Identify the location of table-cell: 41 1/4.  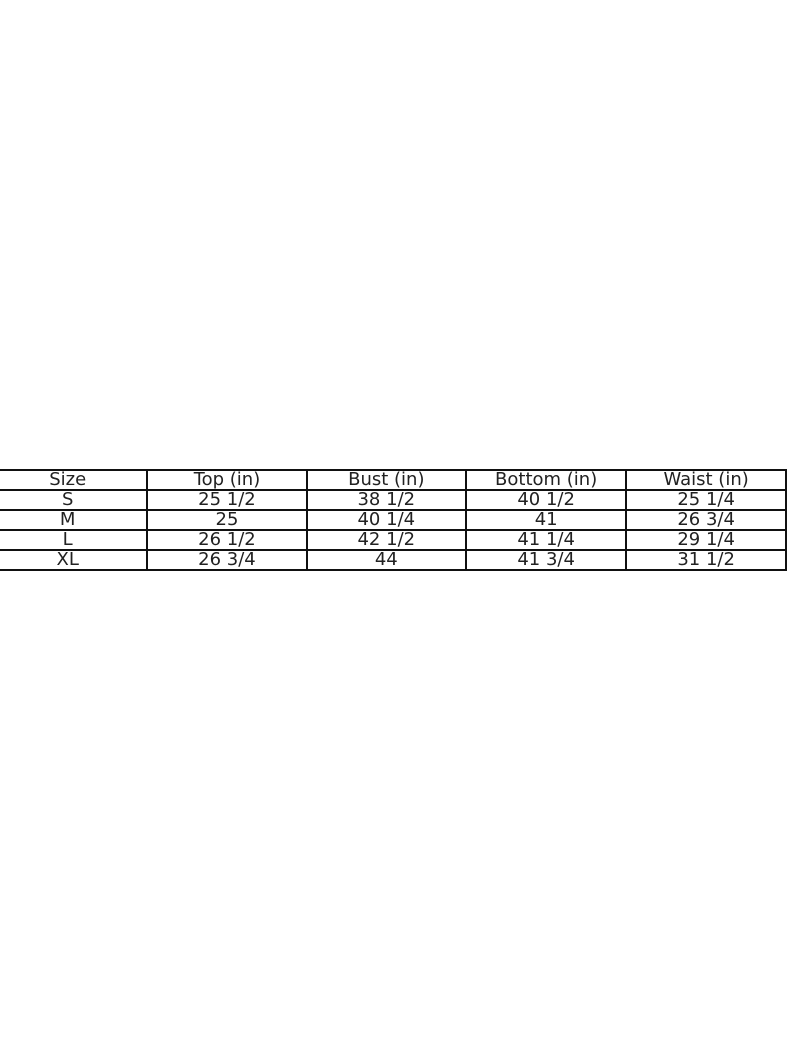
(546, 540).